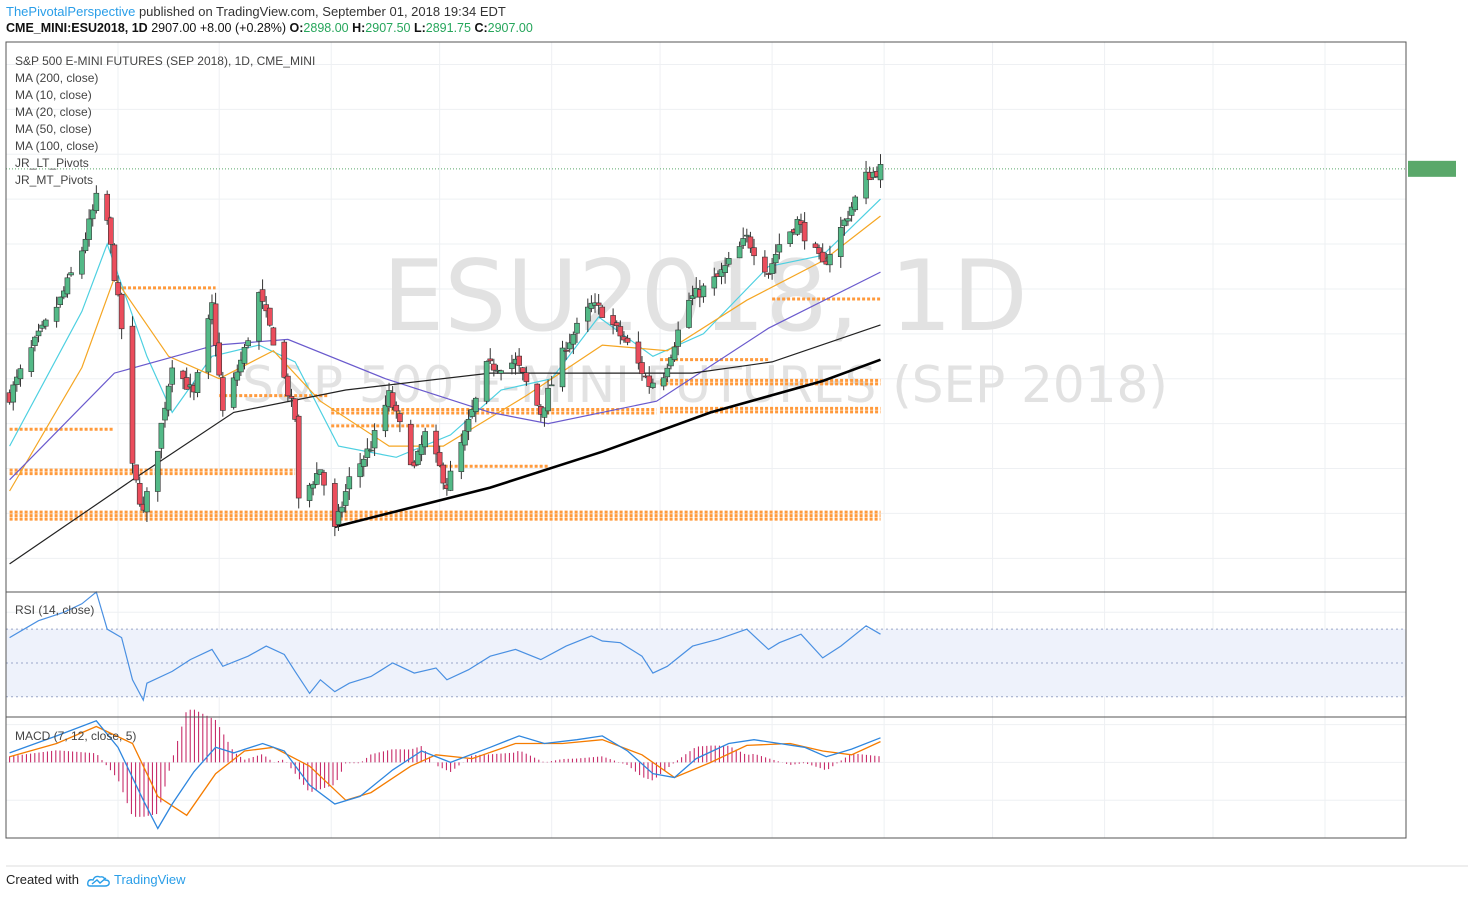 The width and height of the screenshot is (1468, 898). What do you see at coordinates (448, 28) in the screenshot?
I see `low-value: 2891.75` at bounding box center [448, 28].